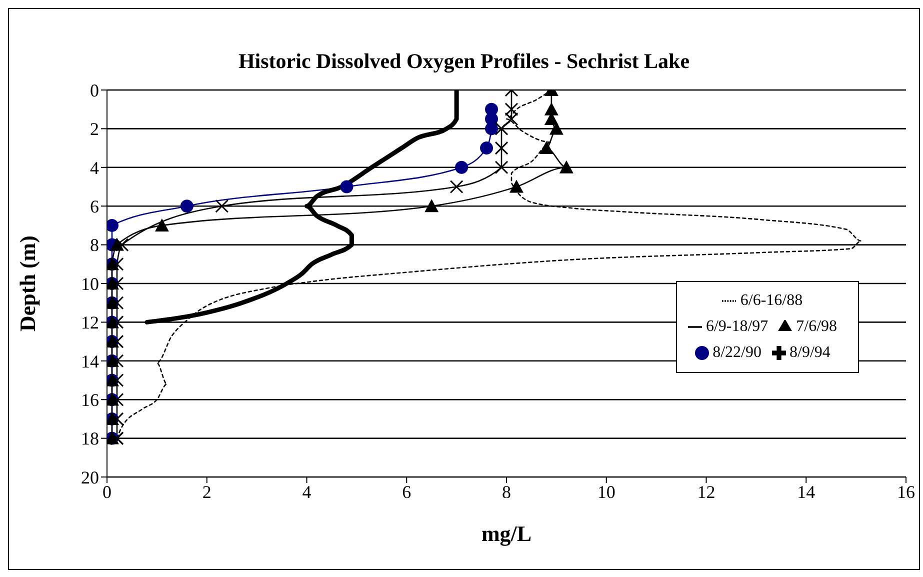 The image size is (923, 577). I want to click on chart-title: Historic Dissolved Oxygen Profiles - Sechrist Lake, so click(464, 61).